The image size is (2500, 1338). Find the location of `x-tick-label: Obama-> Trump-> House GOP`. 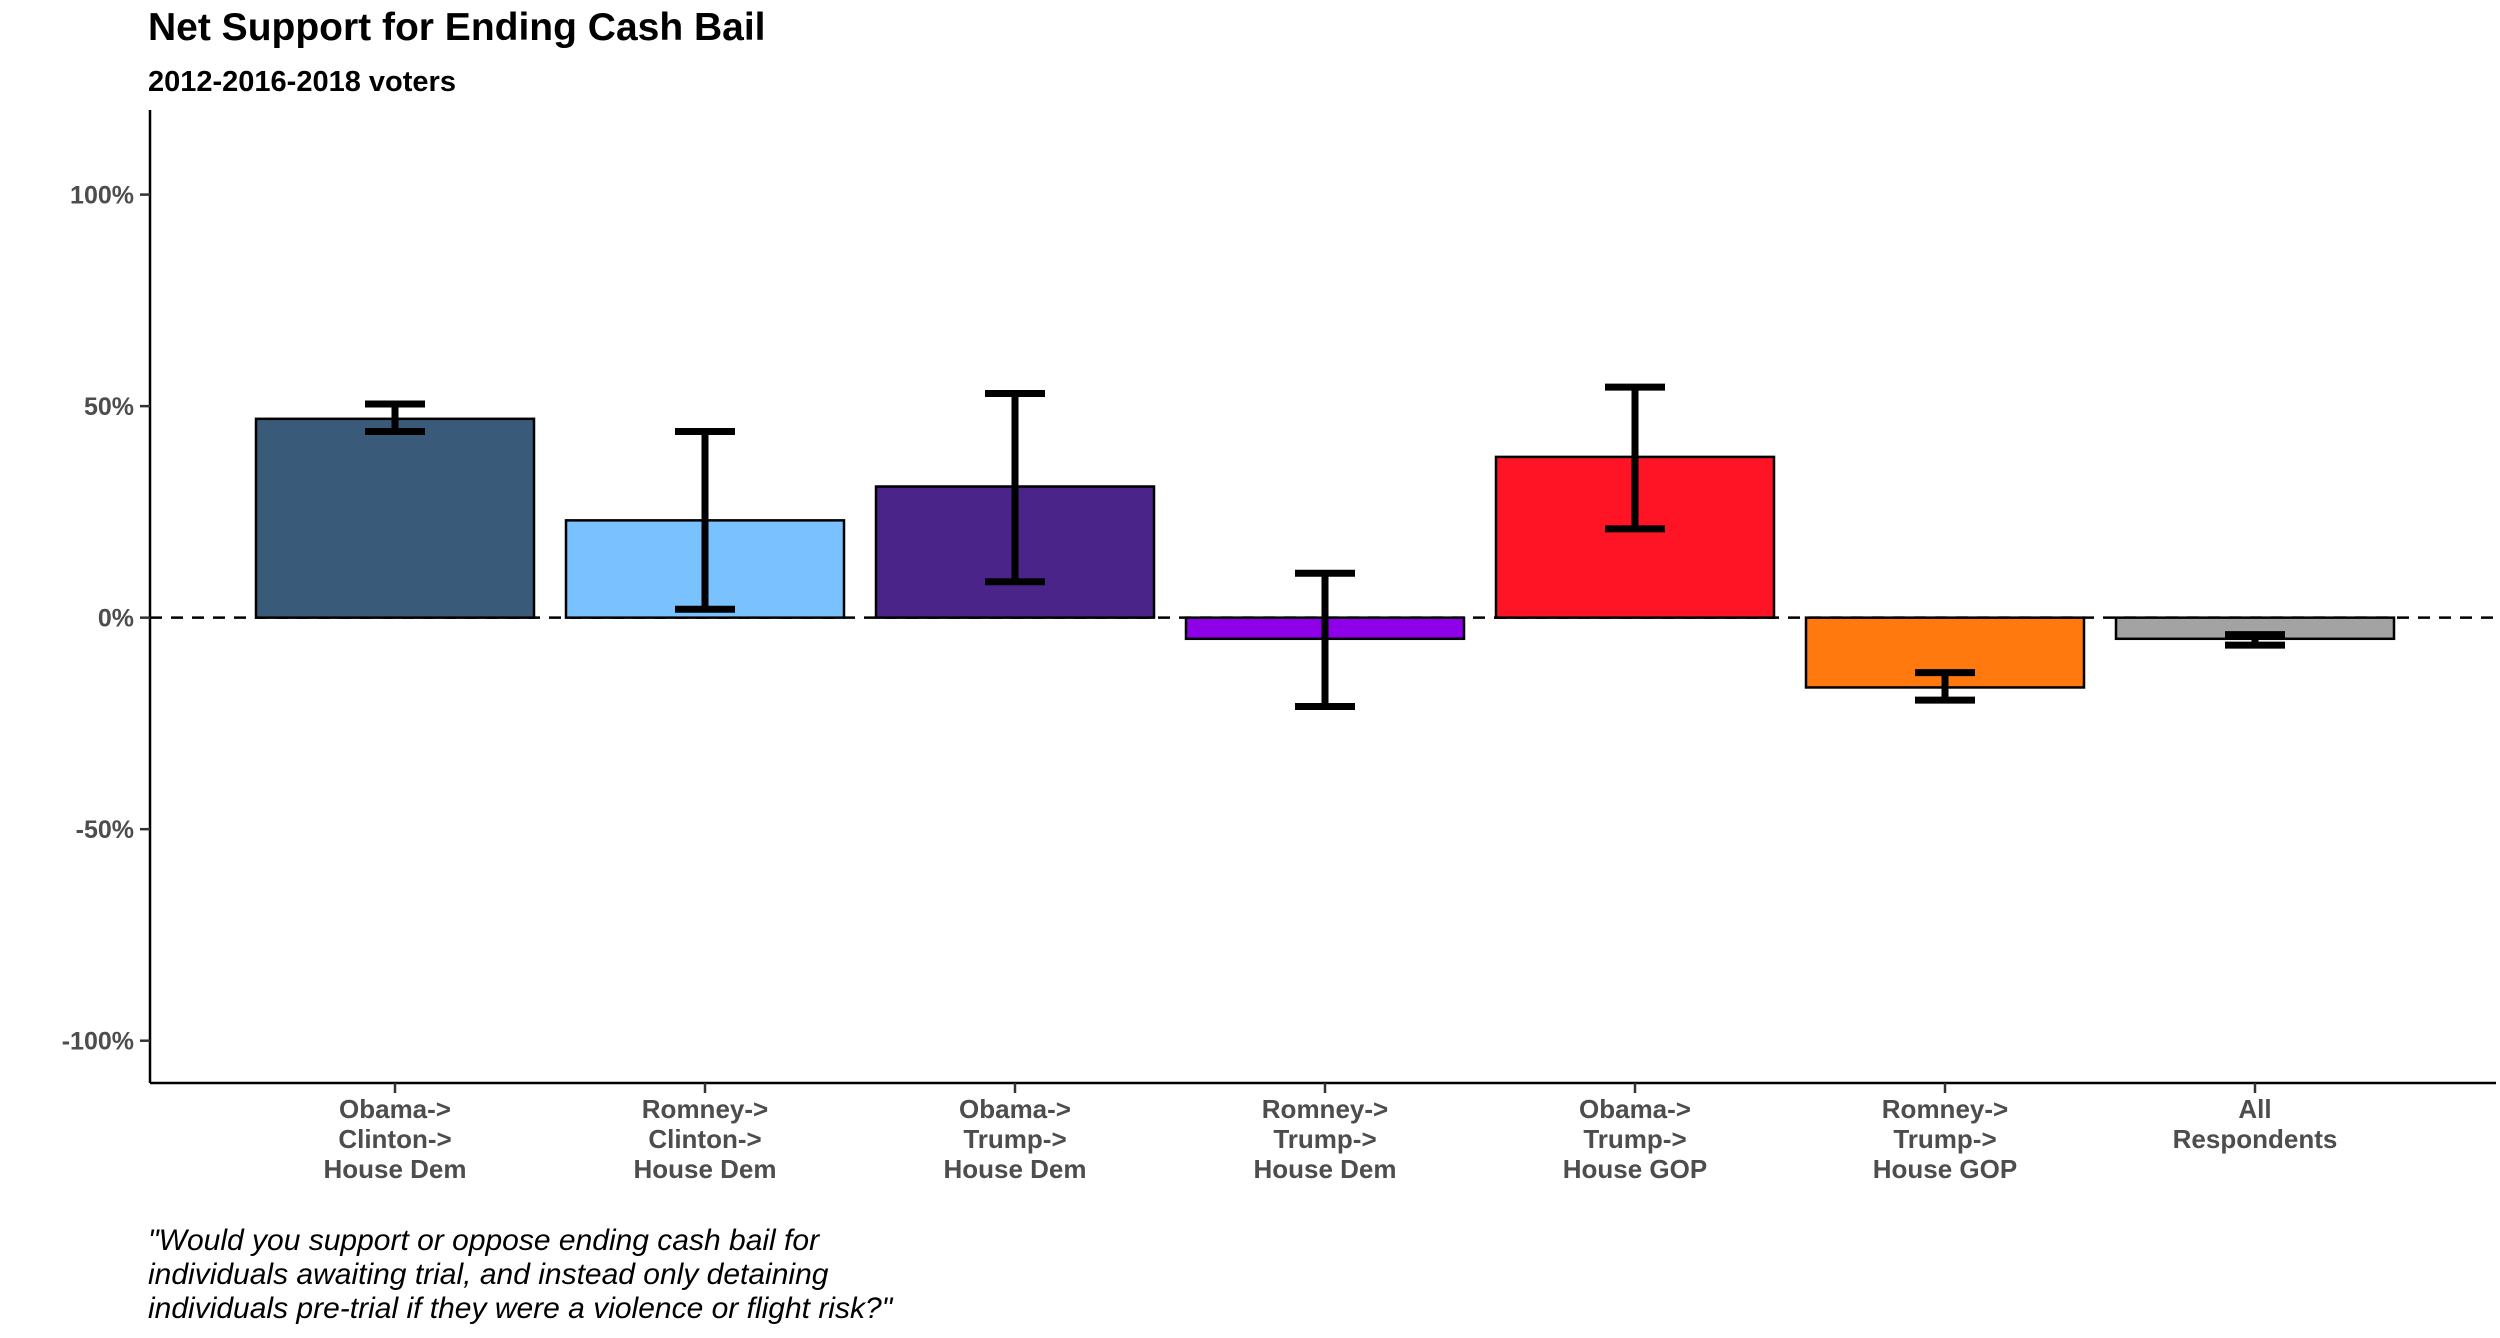

x-tick-label: Obama-> Trump-> House GOP is located at coordinates (1635, 1139).